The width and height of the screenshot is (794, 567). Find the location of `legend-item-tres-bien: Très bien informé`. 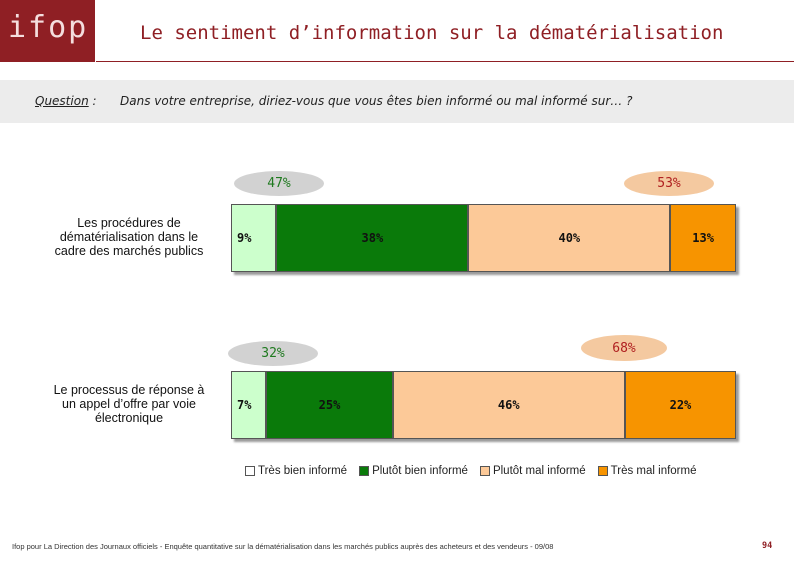

legend-item-tres-bien: Très bien informé is located at coordinates (296, 471).